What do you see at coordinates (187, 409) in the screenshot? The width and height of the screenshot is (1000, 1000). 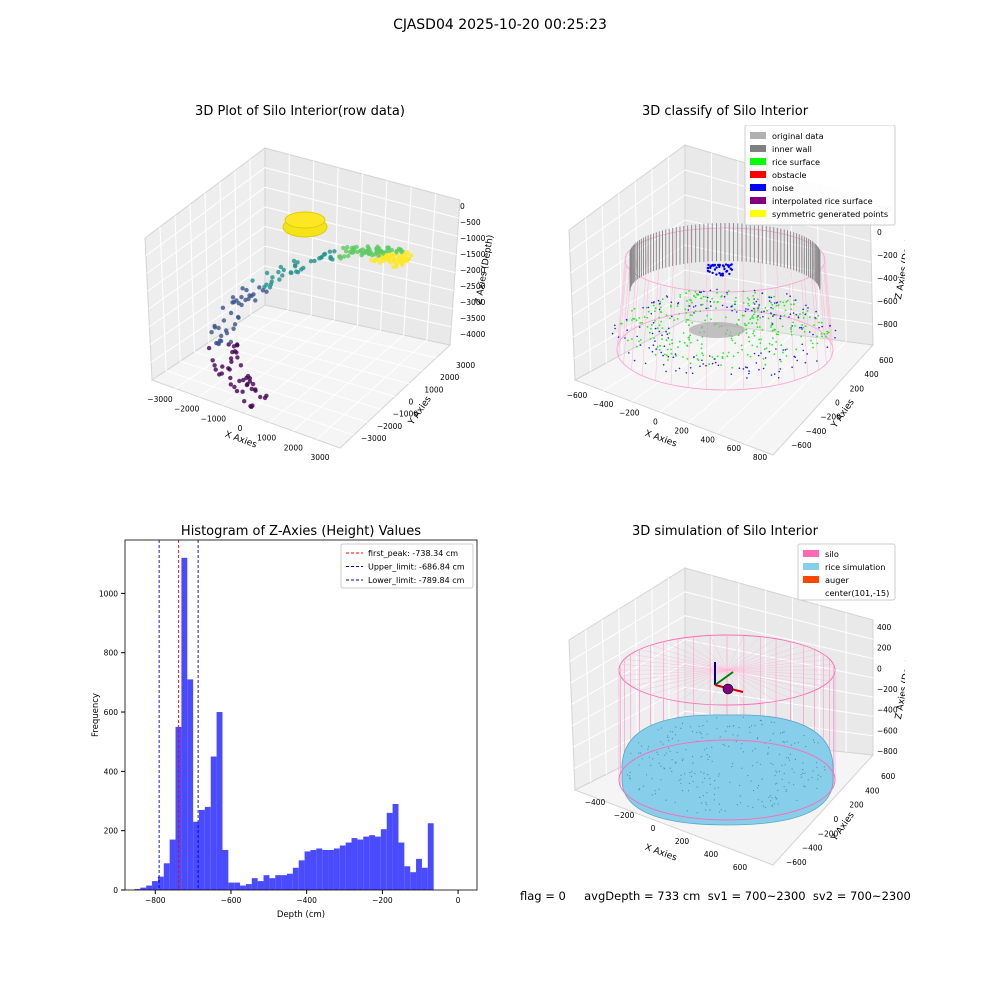 I see `x-tick-label: −2000` at bounding box center [187, 409].